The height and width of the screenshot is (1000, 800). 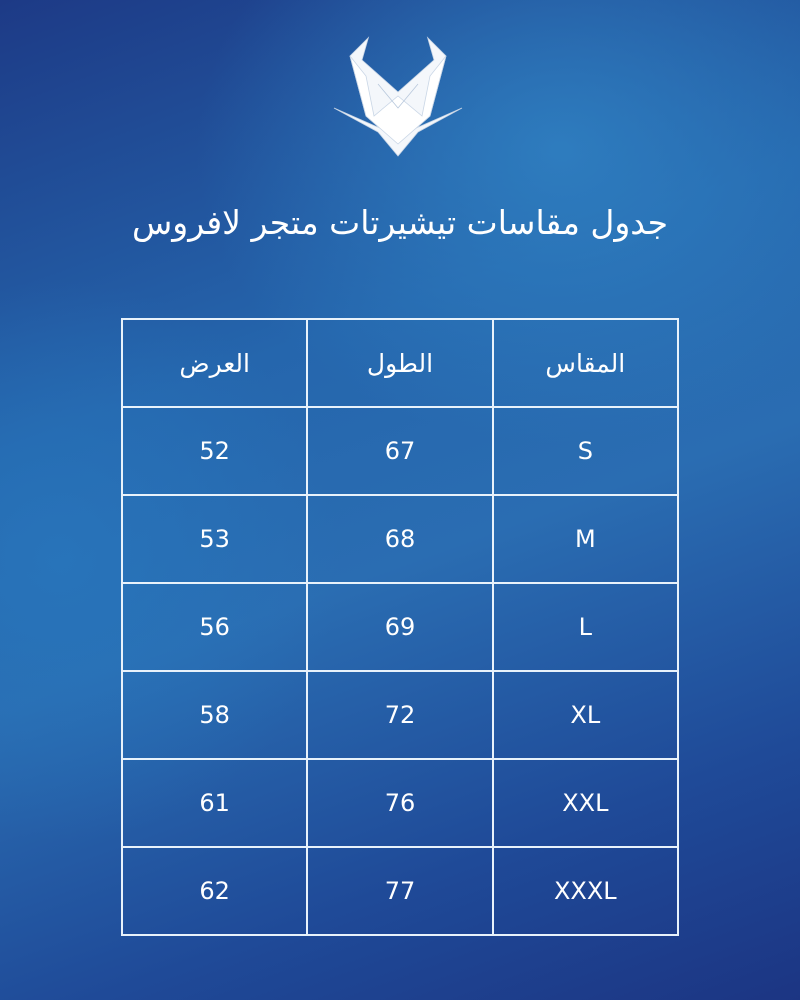 I want to click on header-length: الطول, so click(x=400, y=363).